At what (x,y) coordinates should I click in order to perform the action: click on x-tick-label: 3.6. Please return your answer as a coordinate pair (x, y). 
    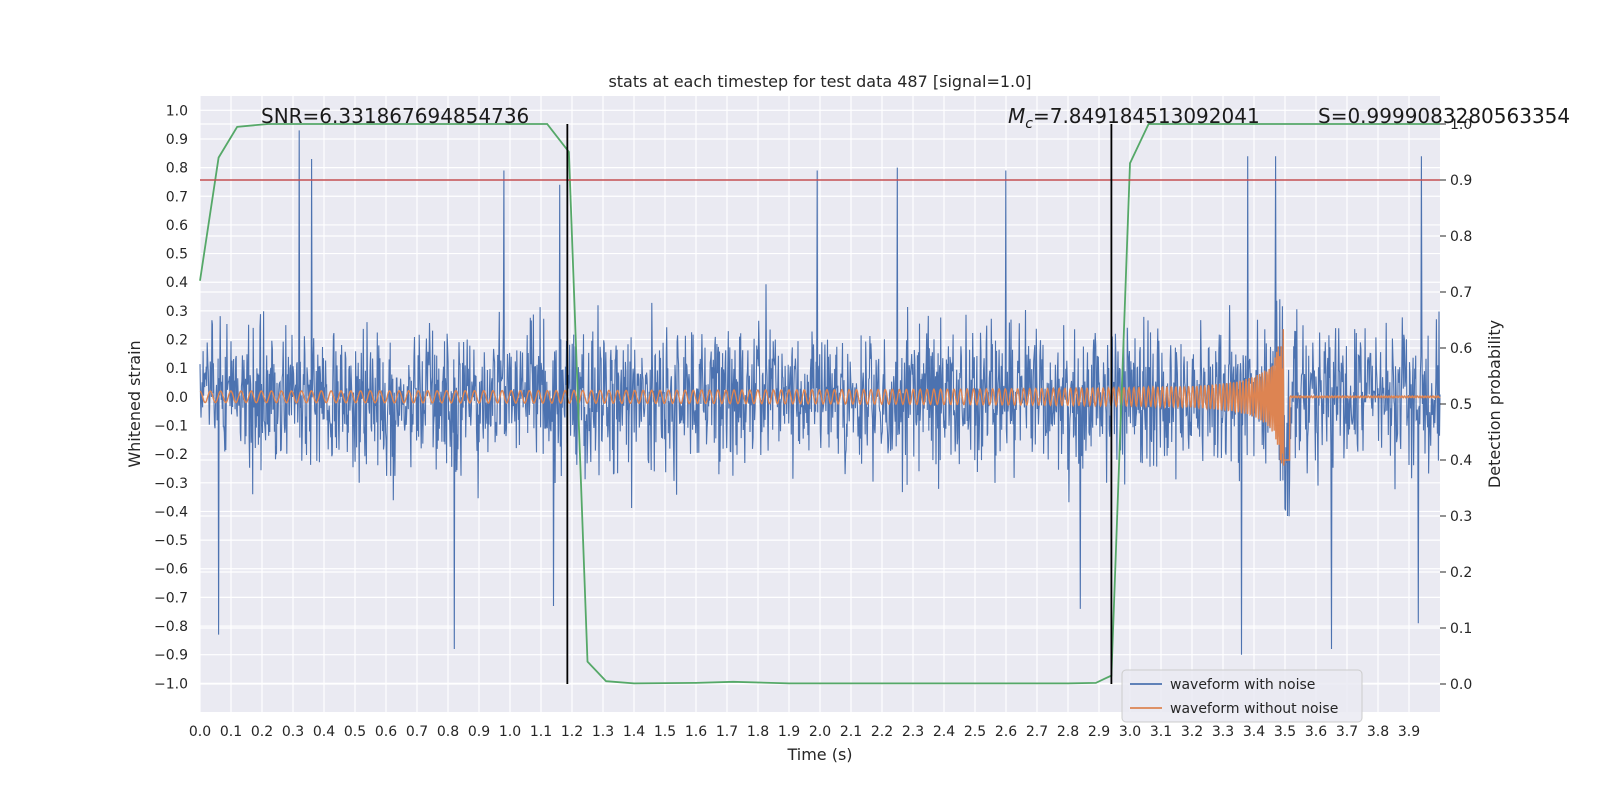
    Looking at the image, I should click on (1316, 732).